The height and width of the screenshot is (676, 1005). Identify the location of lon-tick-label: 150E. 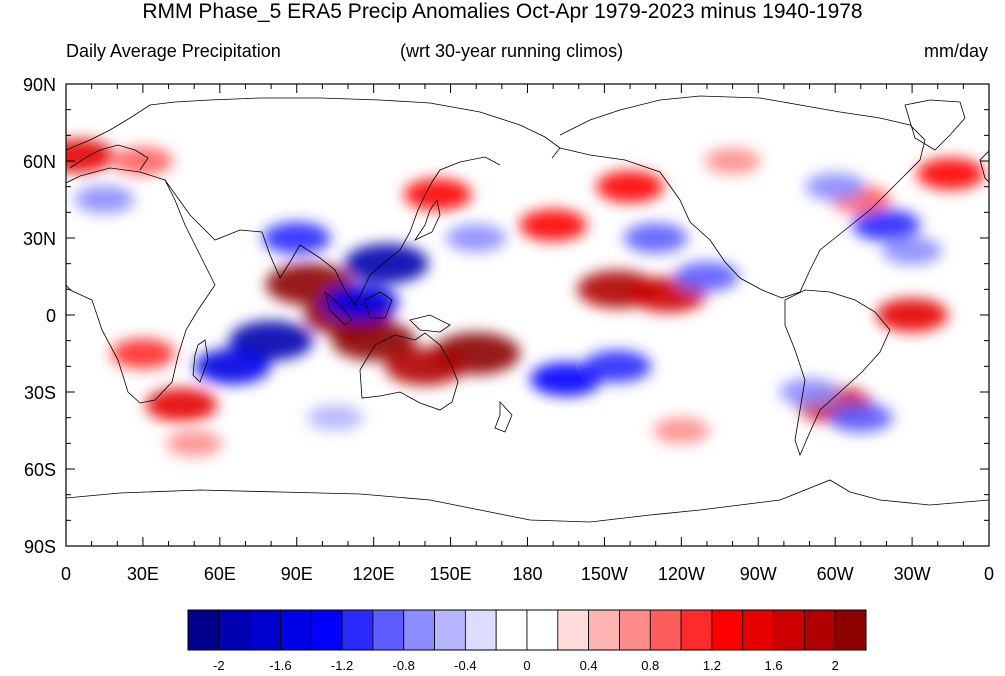
(451, 574).